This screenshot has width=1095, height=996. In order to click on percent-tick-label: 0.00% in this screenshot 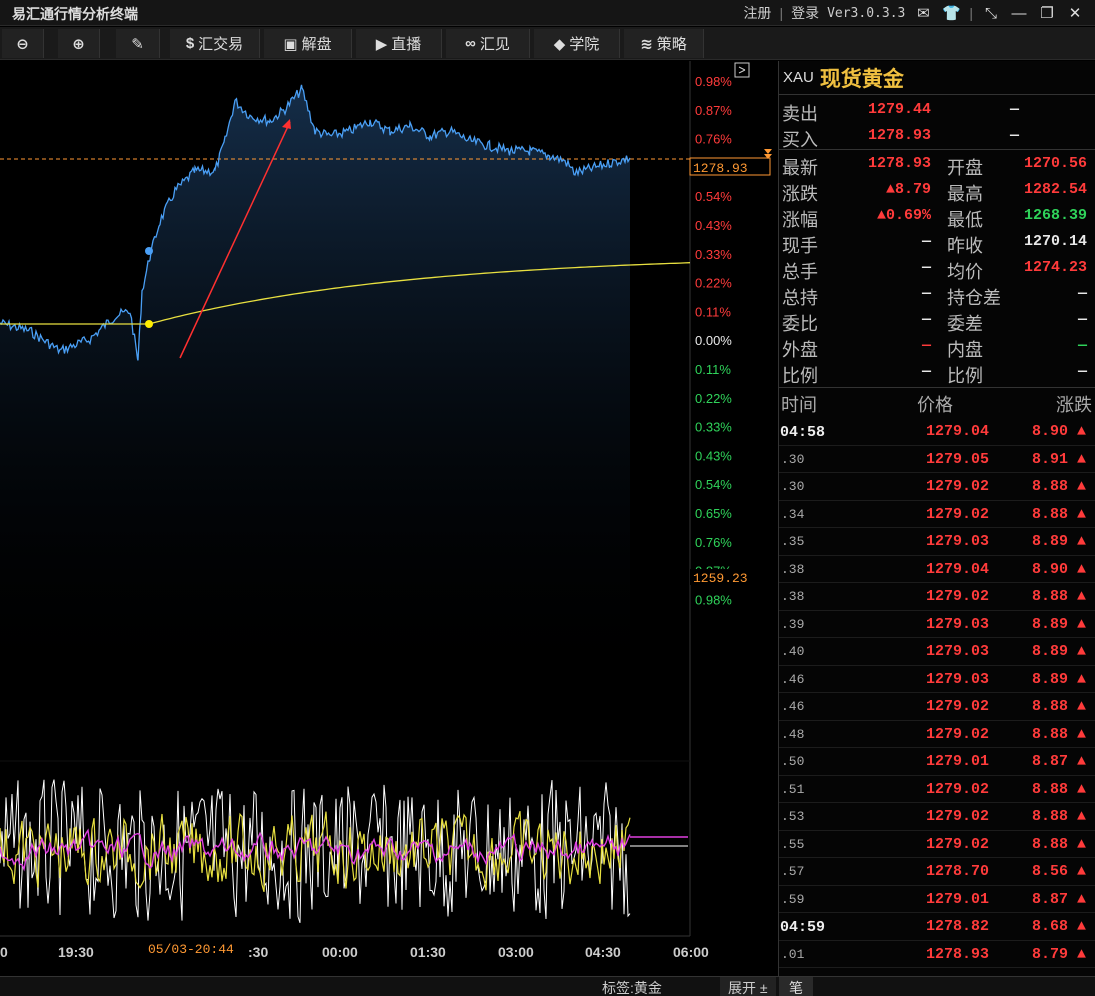, I will do `click(713, 340)`.